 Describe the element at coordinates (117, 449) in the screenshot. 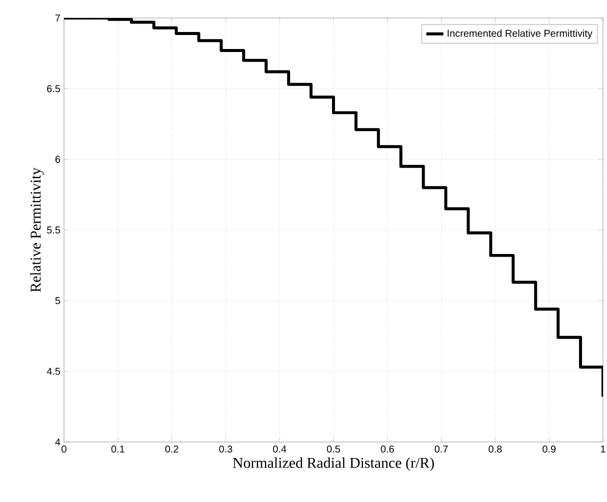

I see `x-tick-label: 0.1` at that location.